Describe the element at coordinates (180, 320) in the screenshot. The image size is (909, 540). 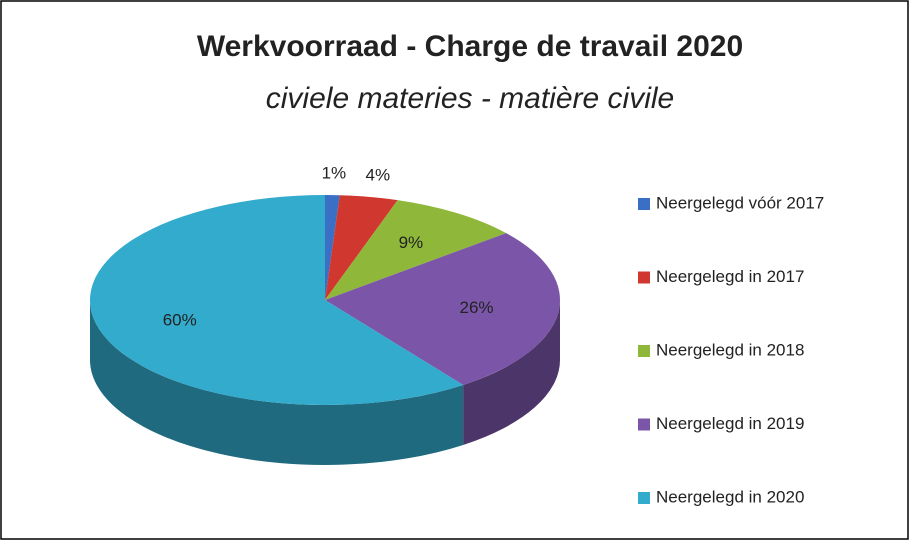
I see `data-label: 60%` at that location.